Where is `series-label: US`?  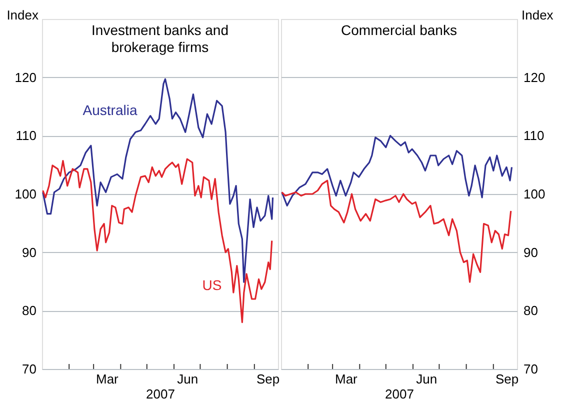 series-label: US is located at coordinates (212, 285).